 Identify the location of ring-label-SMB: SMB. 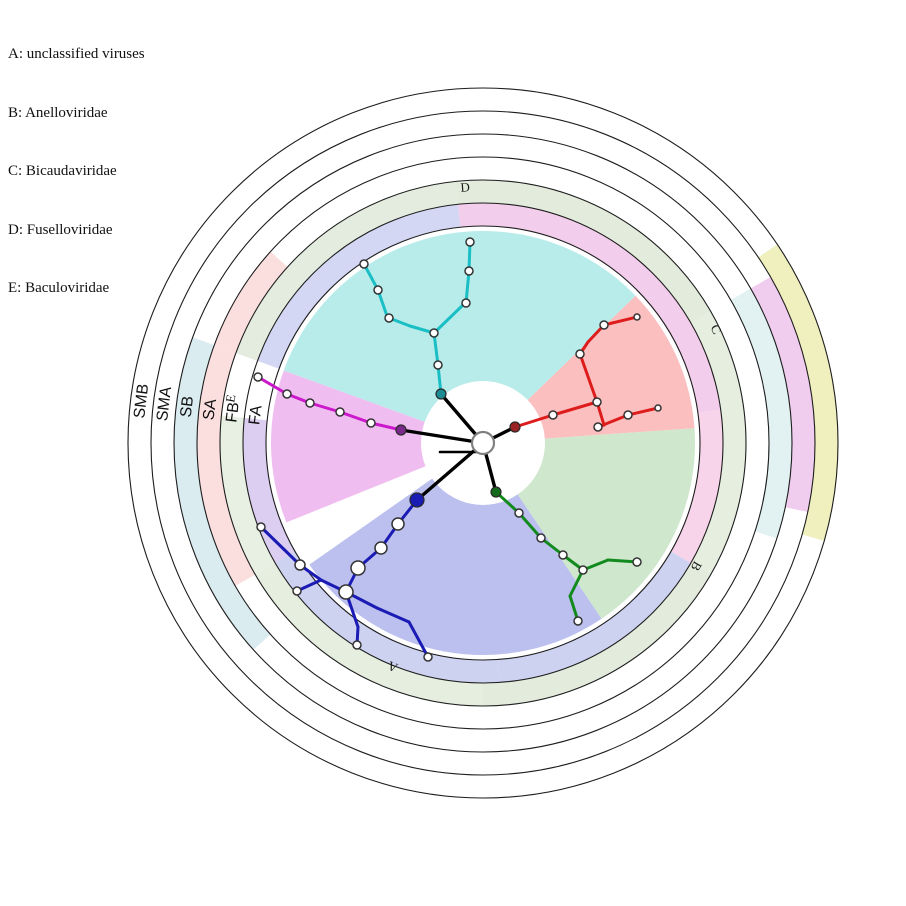
(141, 401).